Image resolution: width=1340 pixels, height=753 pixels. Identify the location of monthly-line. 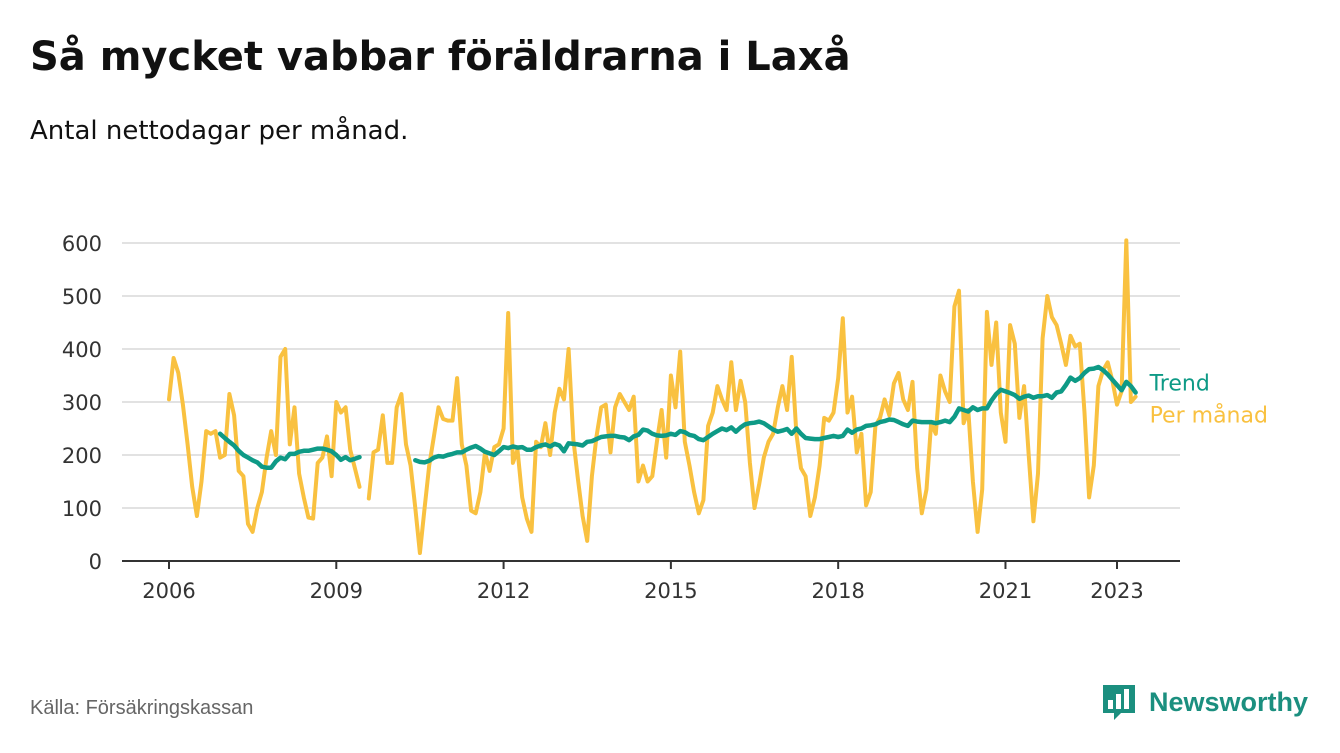
(264, 440).